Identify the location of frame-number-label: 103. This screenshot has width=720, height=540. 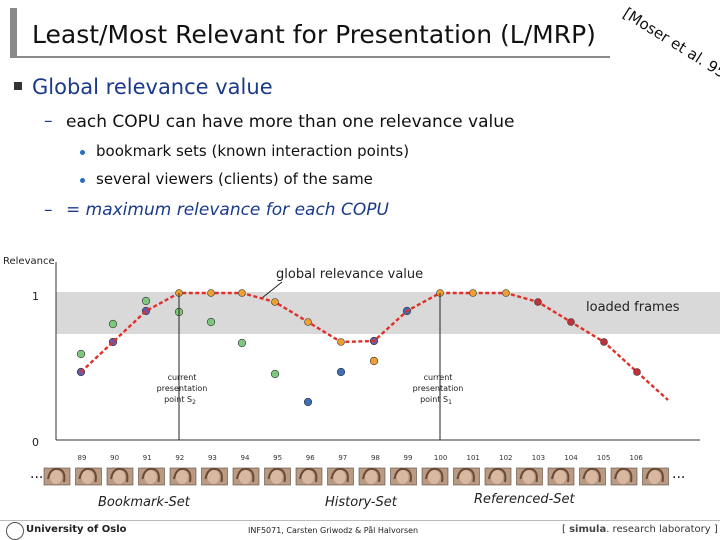
(538, 458).